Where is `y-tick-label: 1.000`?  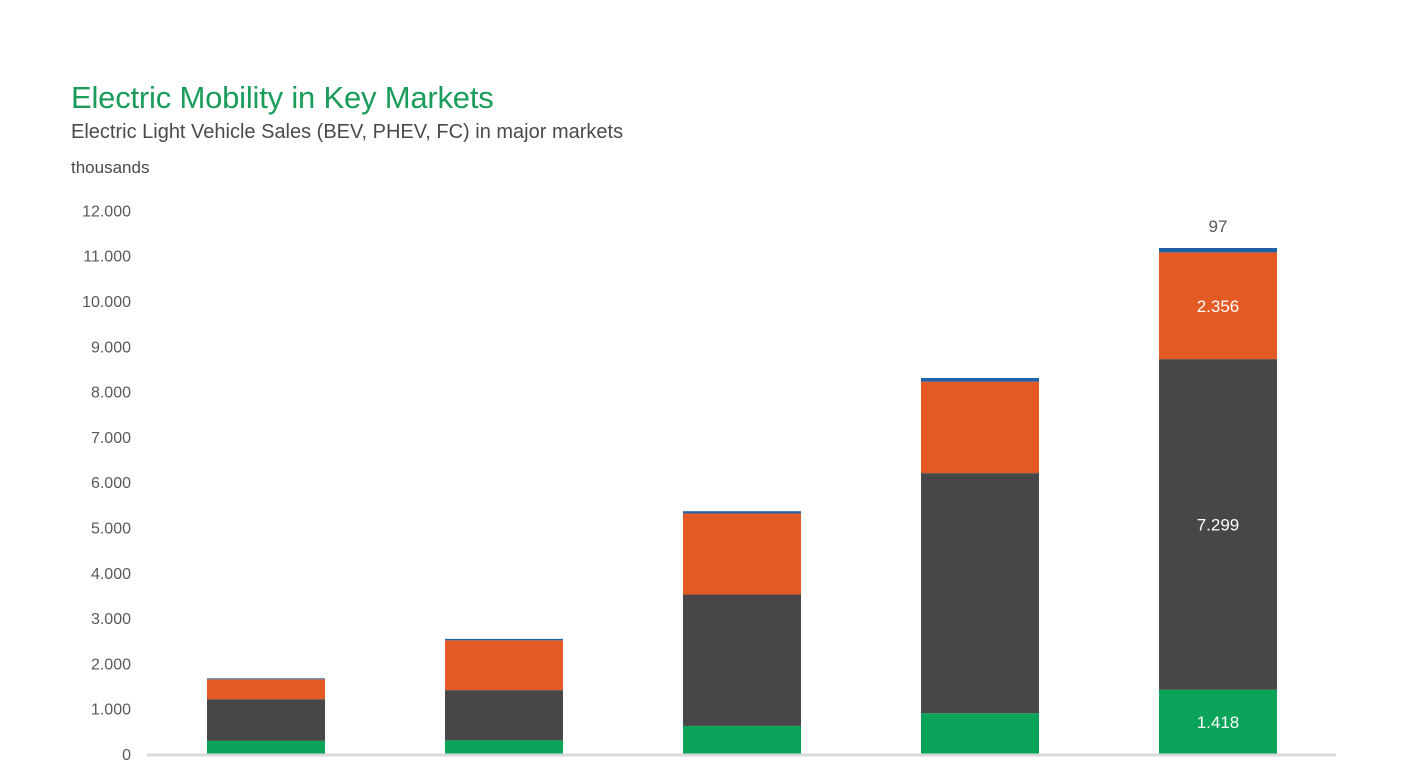 y-tick-label: 1.000 is located at coordinates (111, 710).